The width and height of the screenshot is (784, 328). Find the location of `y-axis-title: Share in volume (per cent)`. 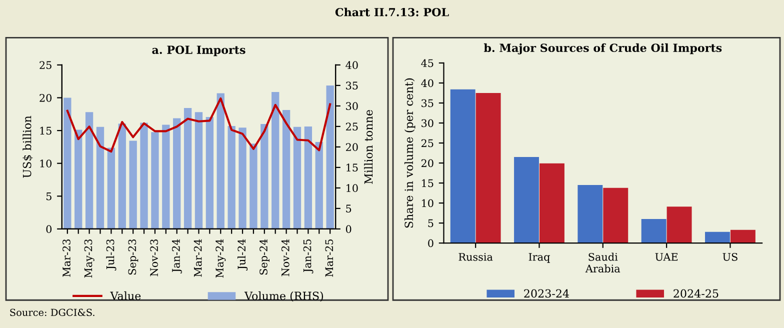

y-axis-title: Share in volume (per cent) is located at coordinates (410, 153).